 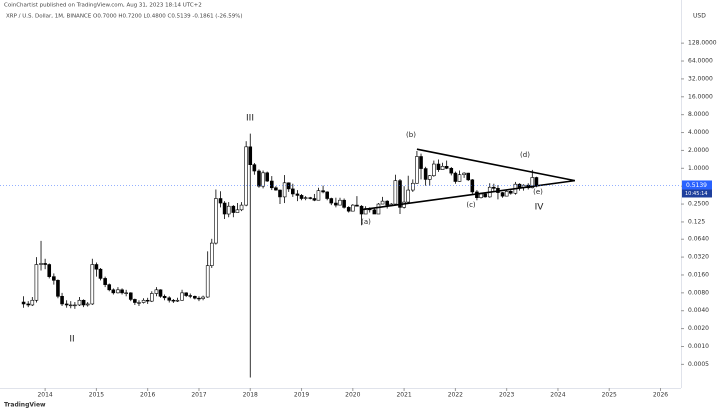 What do you see at coordinates (702, 43) in the screenshot?
I see `y-tick-label: 128.0000` at bounding box center [702, 43].